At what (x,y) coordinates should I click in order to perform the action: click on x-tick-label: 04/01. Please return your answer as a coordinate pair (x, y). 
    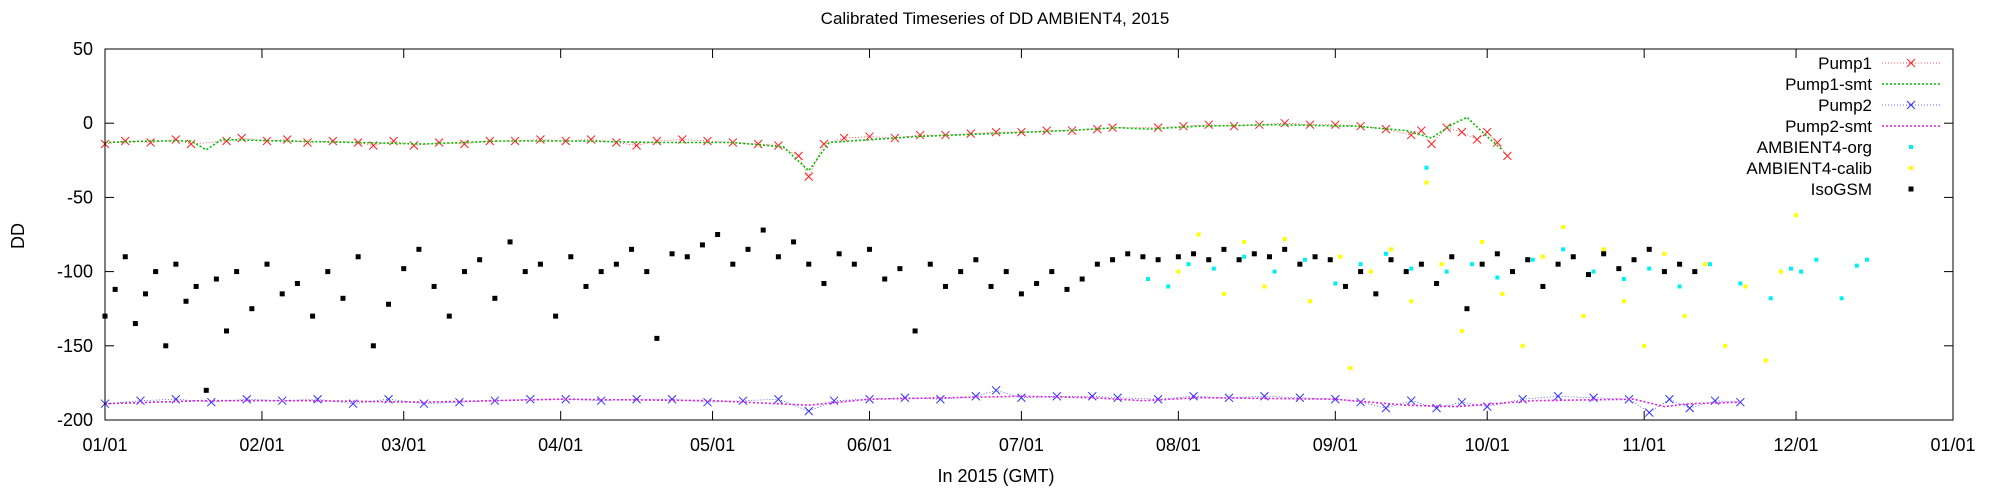
    Looking at the image, I should click on (560, 445).